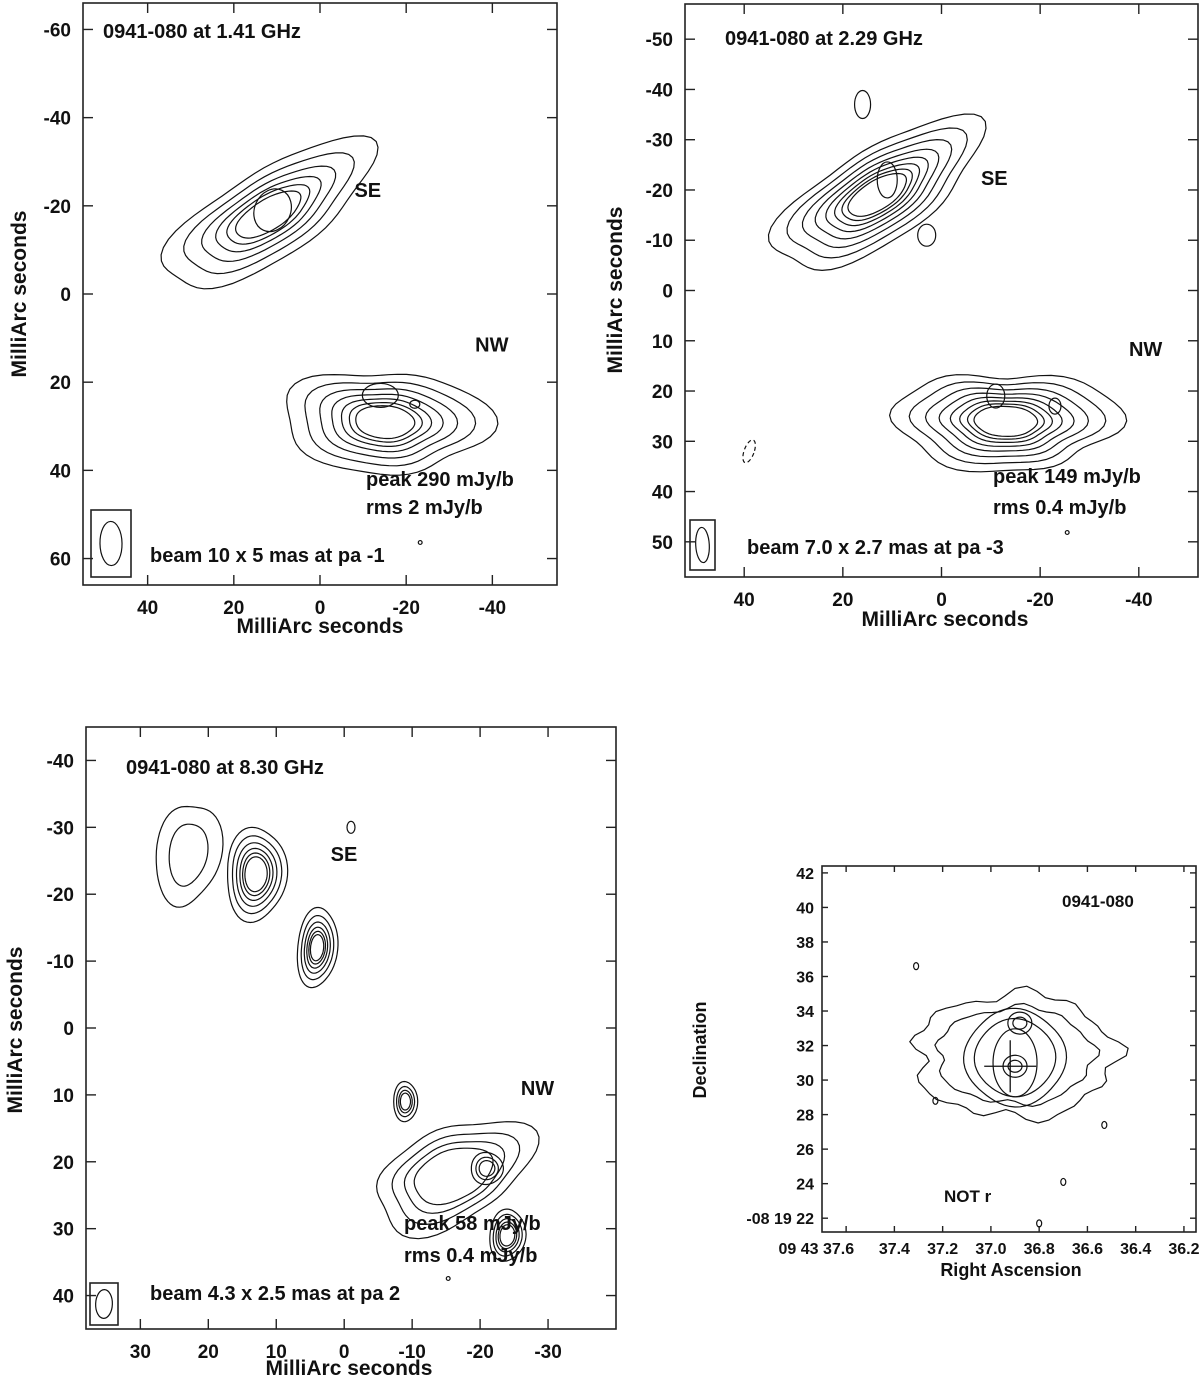 The width and height of the screenshot is (1200, 1393). What do you see at coordinates (60, 471) in the screenshot?
I see `y-tick-label: 40` at bounding box center [60, 471].